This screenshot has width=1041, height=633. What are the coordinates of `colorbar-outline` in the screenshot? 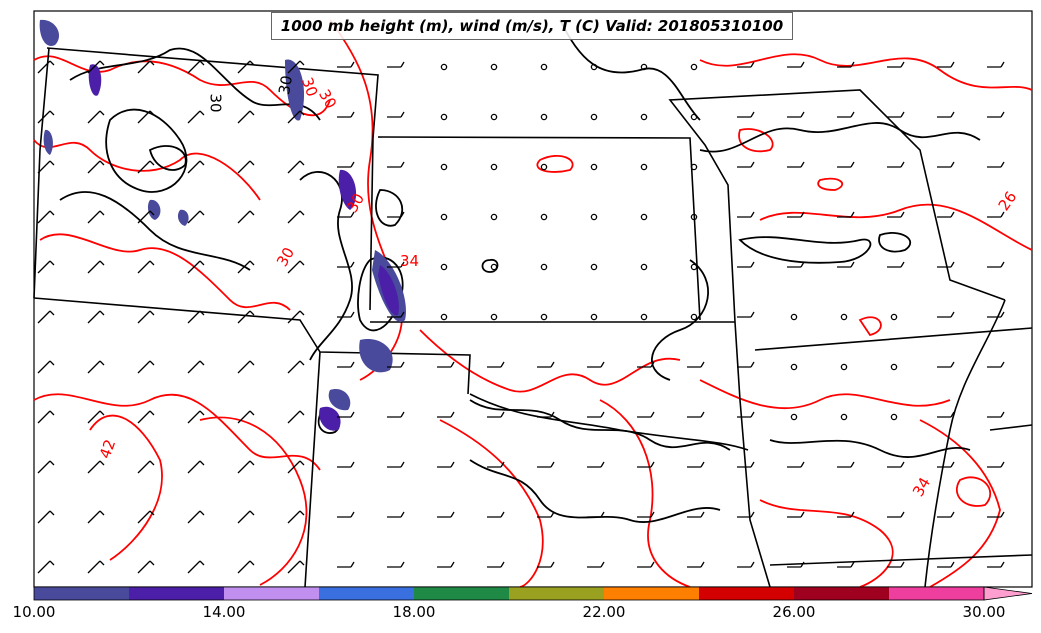 It's located at (509, 593).